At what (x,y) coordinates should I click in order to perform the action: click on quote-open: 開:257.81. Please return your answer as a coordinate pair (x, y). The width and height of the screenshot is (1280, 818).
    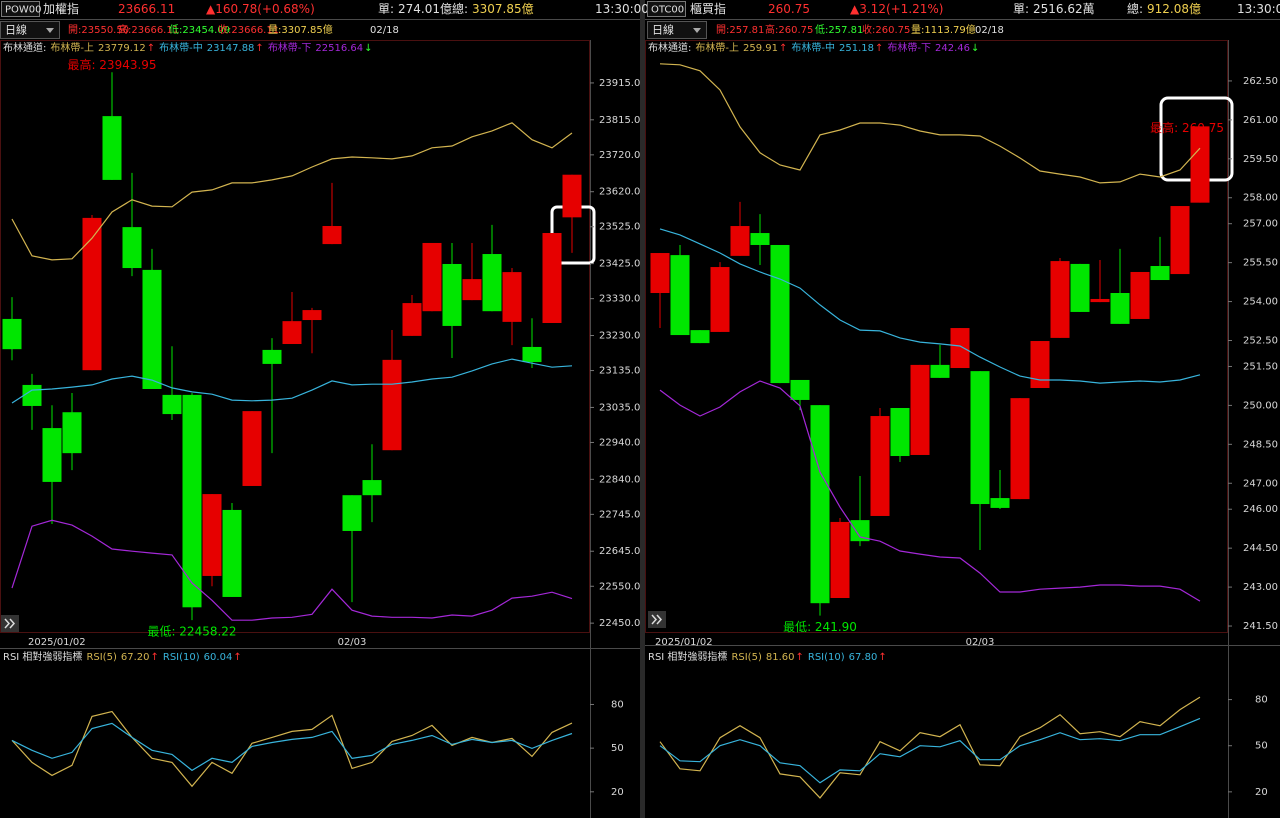
    Looking at the image, I should click on (740, 30).